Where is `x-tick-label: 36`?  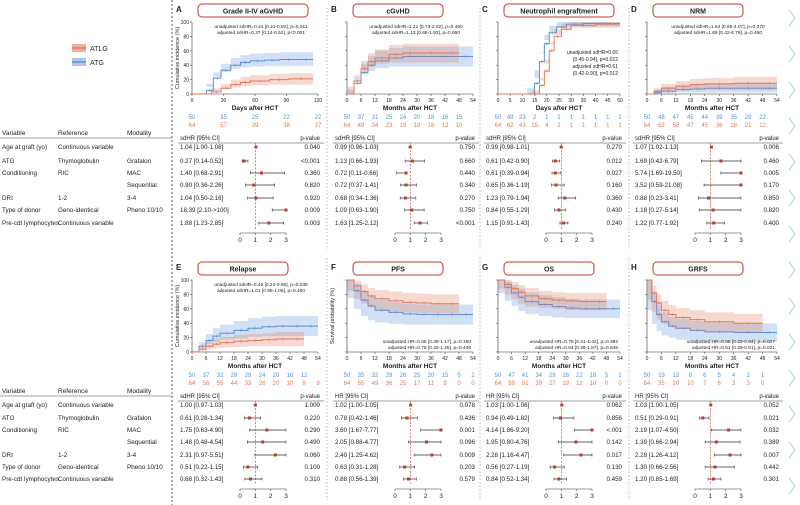
x-tick-label: 36 is located at coordinates (431, 101).